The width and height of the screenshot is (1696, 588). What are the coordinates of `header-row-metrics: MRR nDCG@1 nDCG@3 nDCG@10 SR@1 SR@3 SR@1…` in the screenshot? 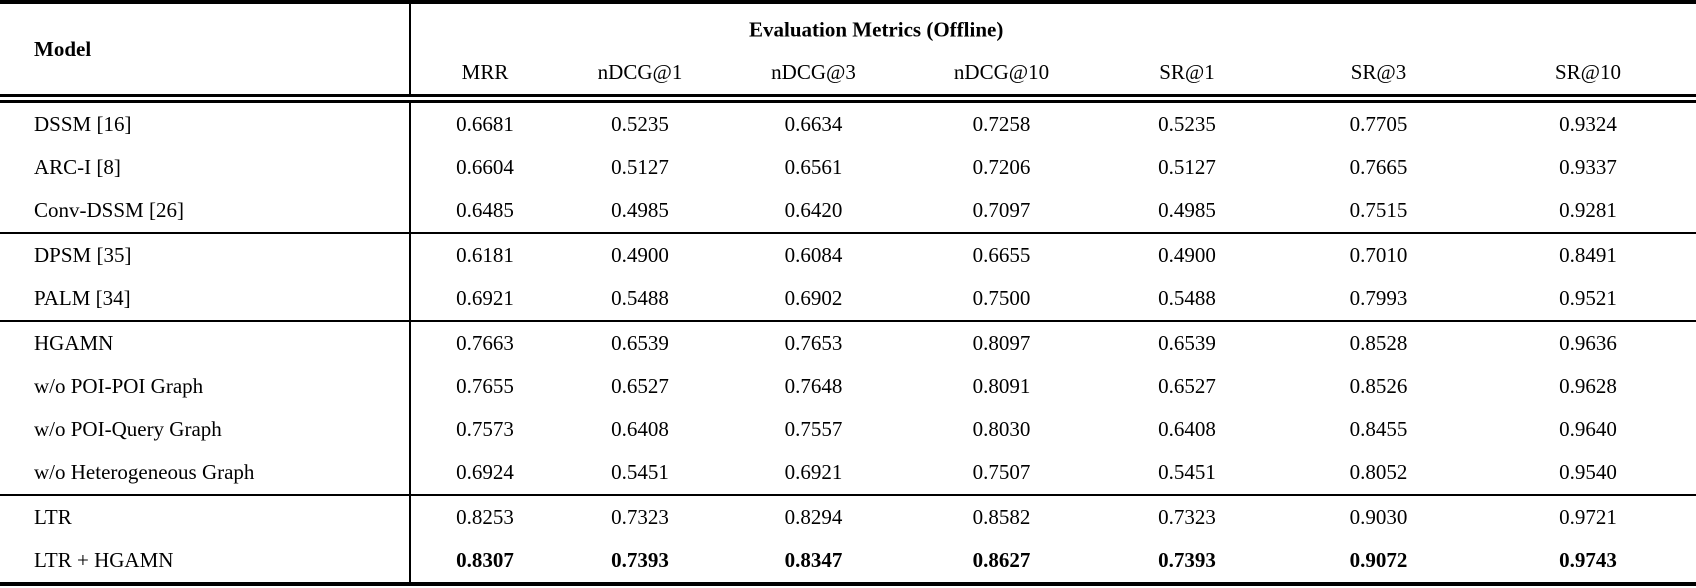 It's located at (848, 76).